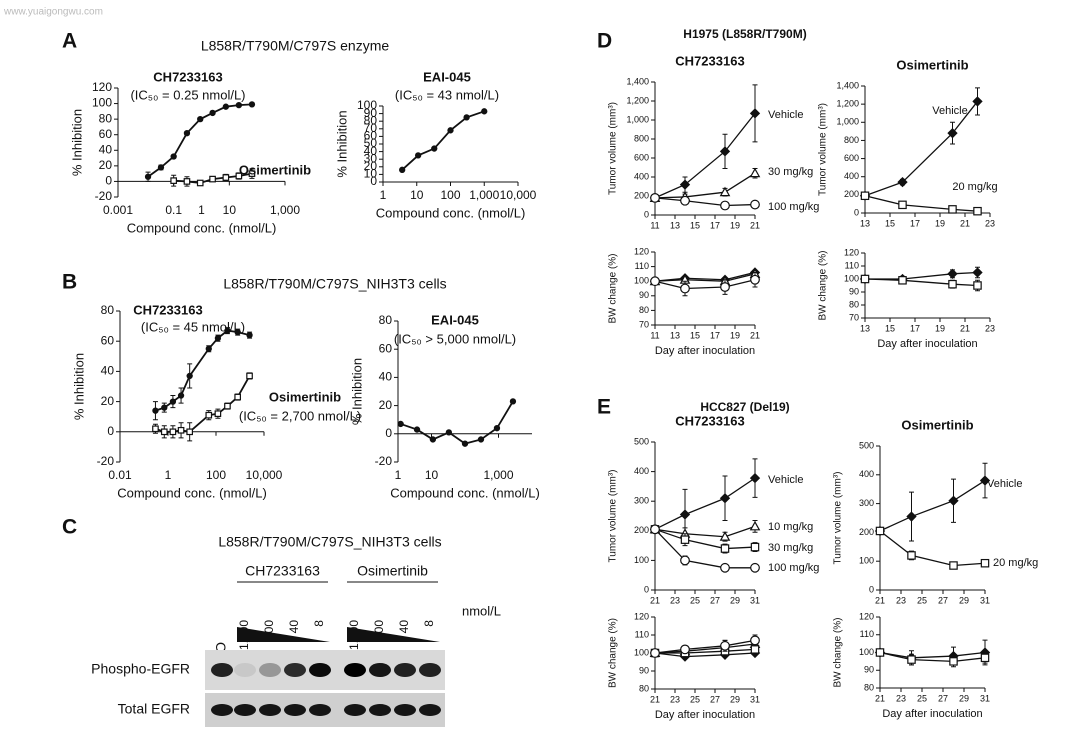 The image size is (1080, 744). What do you see at coordinates (264, 475) in the screenshot?
I see `x-tick-label: 10,000` at bounding box center [264, 475].